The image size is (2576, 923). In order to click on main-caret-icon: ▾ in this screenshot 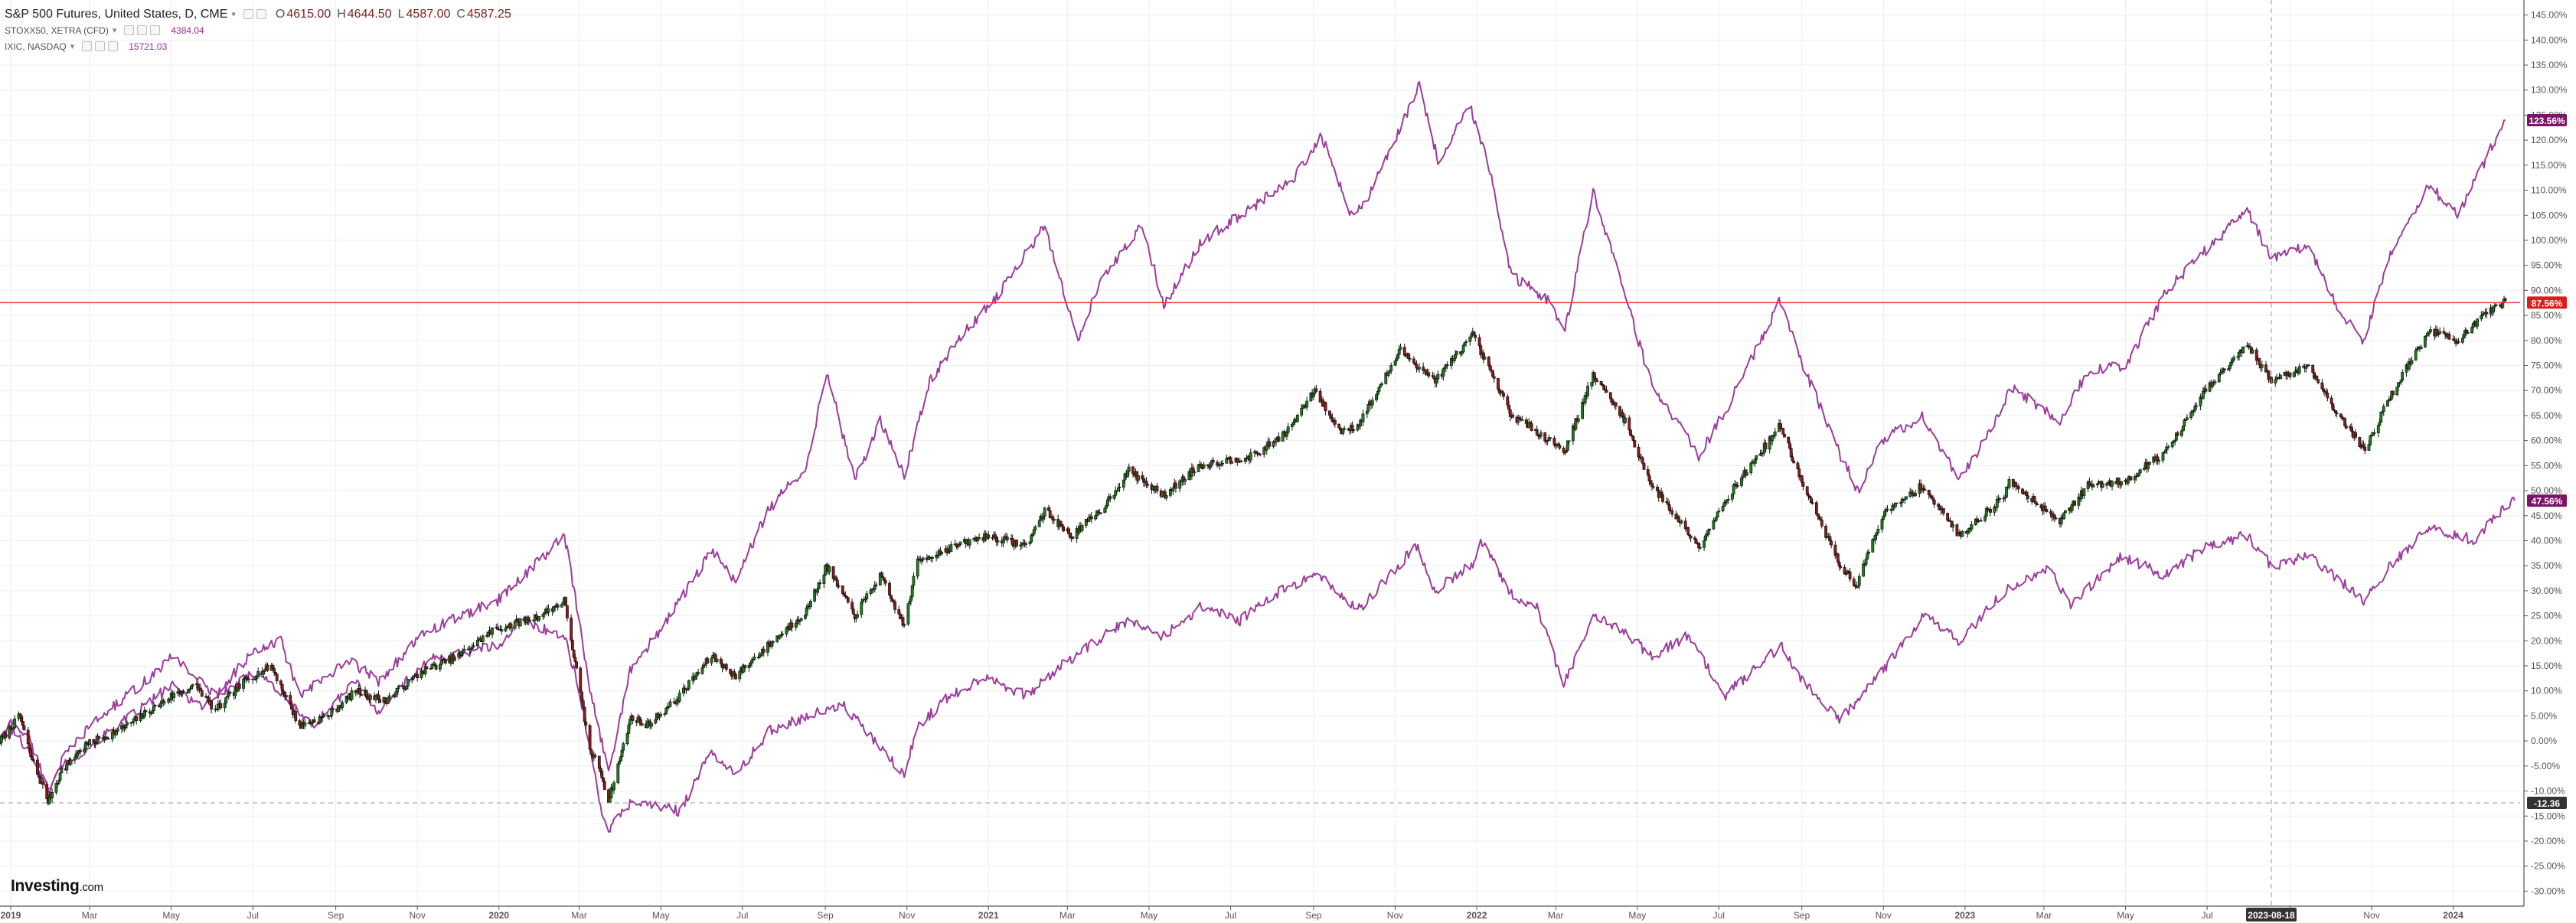, I will do `click(233, 14)`.